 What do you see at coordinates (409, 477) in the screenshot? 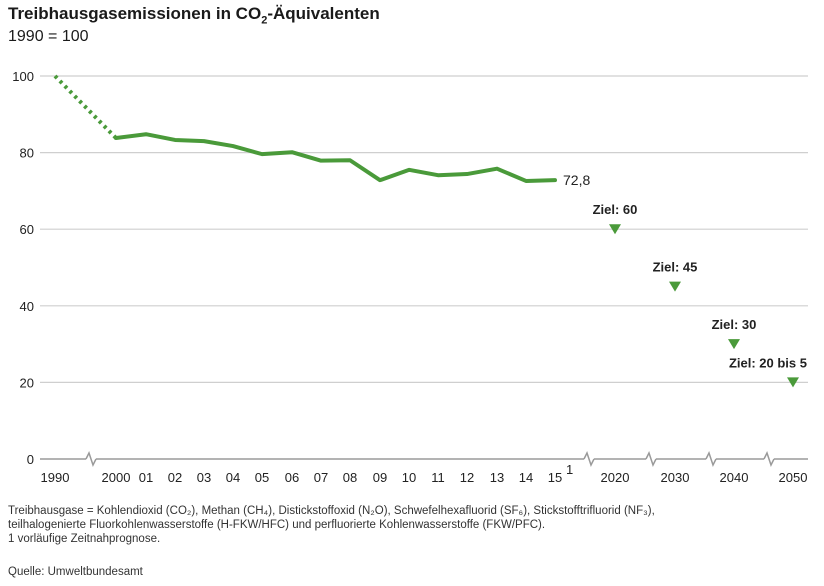
I see `x-tick-label: 10` at bounding box center [409, 477].